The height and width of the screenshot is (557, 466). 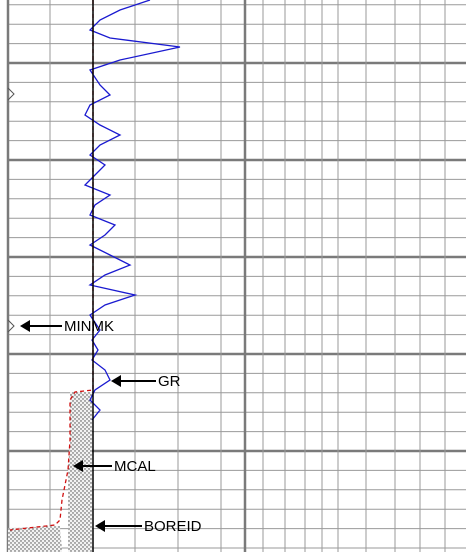 I want to click on curve-label: GR, so click(x=169, y=381).